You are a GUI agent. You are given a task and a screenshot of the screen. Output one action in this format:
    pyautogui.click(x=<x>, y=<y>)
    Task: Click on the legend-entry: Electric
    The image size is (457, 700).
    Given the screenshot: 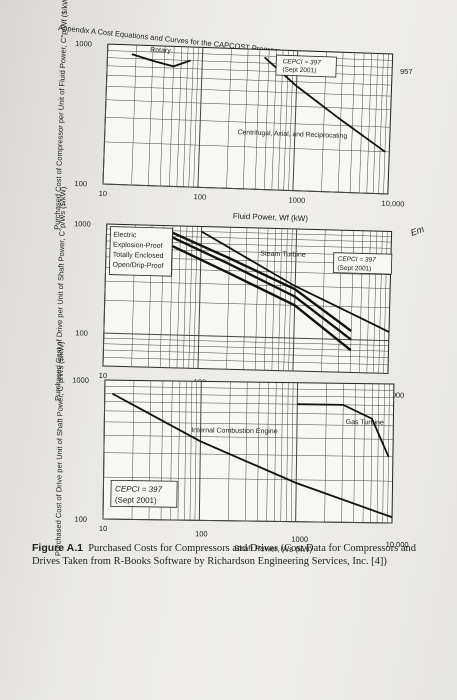 What is the action you would take?
    pyautogui.click(x=125, y=236)
    